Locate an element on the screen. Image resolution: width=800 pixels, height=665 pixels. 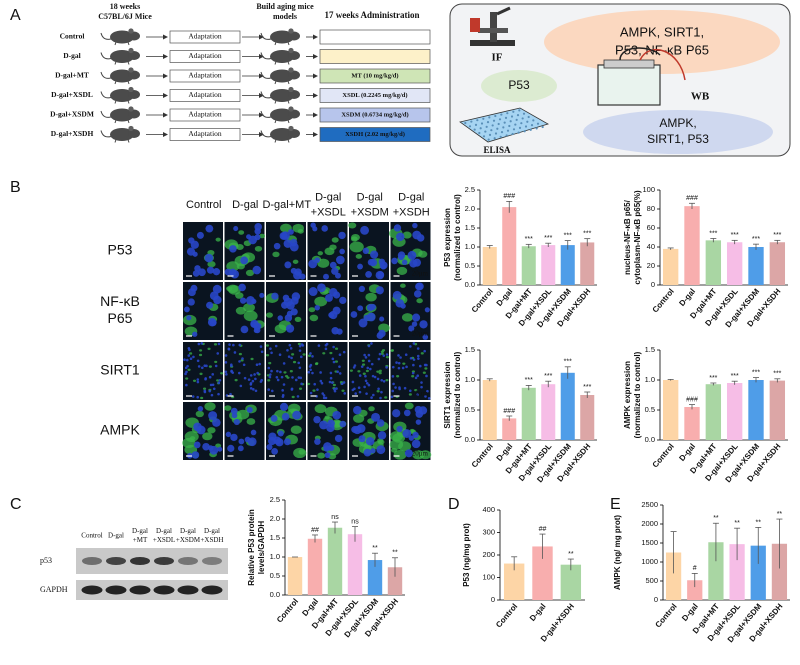
y-axis-label: P53 expression is located at coordinates (447, 237).